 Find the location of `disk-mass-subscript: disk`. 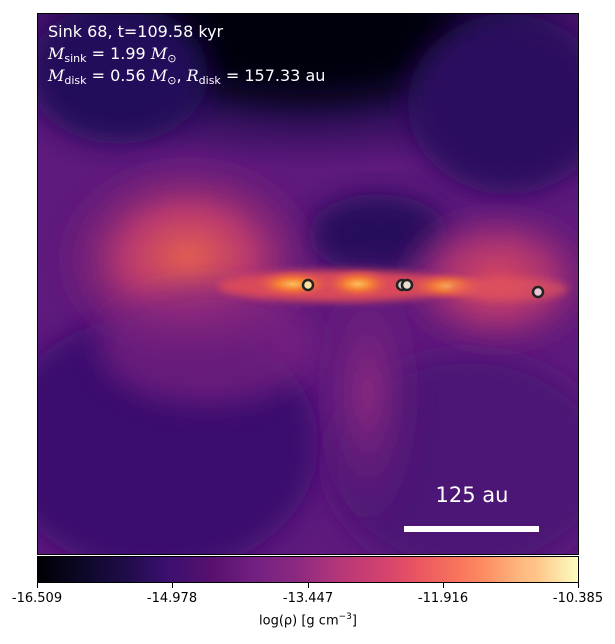

disk-mass-subscript: disk is located at coordinates (75, 80).